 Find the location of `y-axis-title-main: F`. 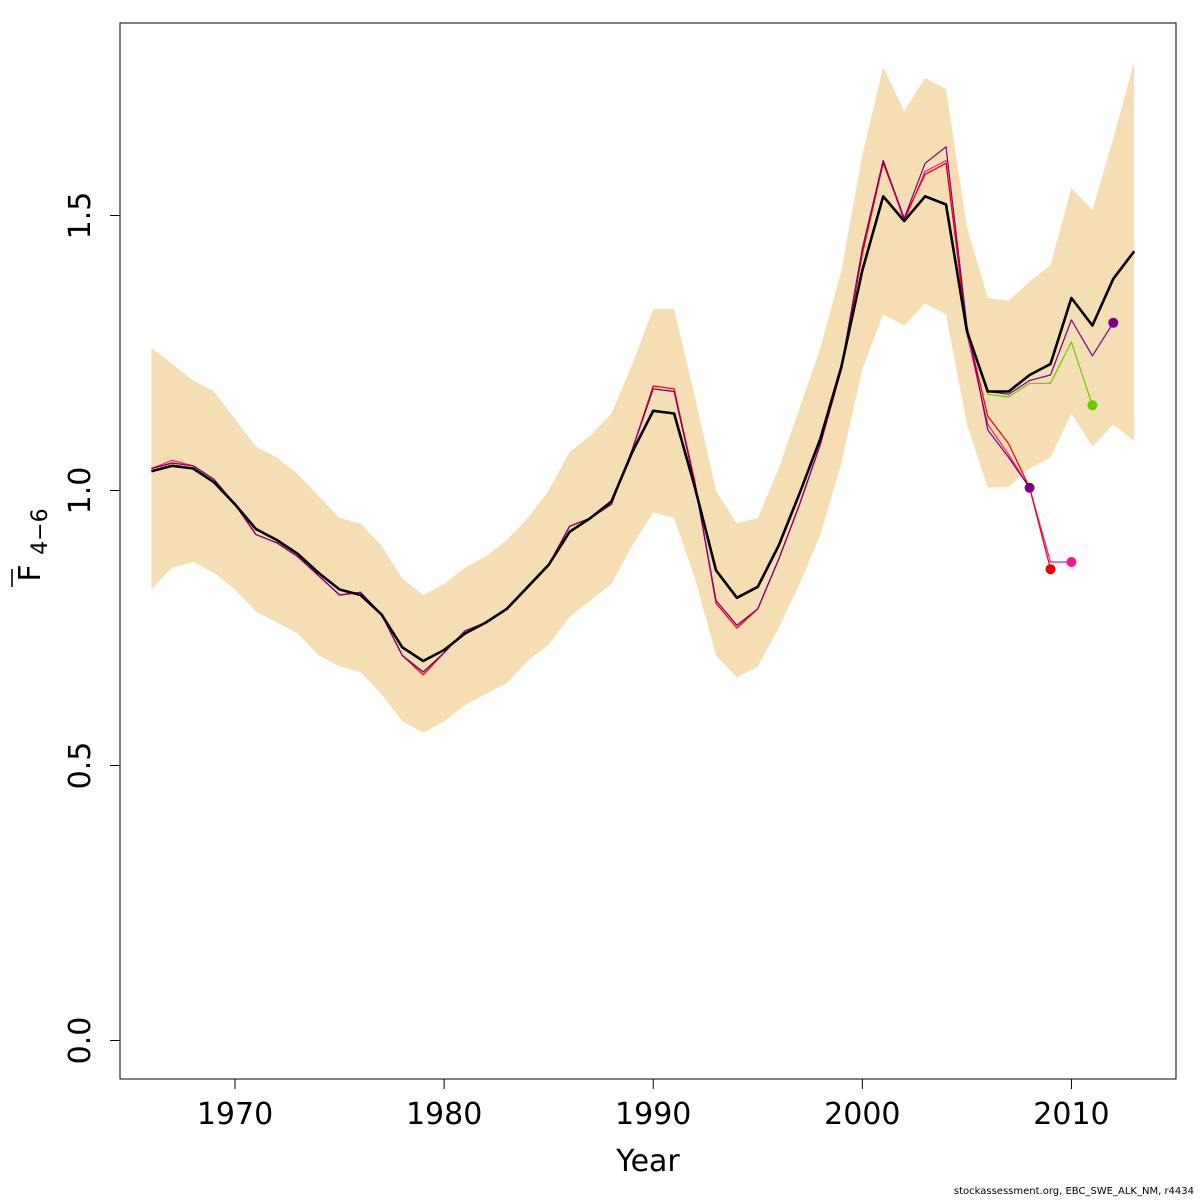

y-axis-title-main: F is located at coordinates (30, 572).